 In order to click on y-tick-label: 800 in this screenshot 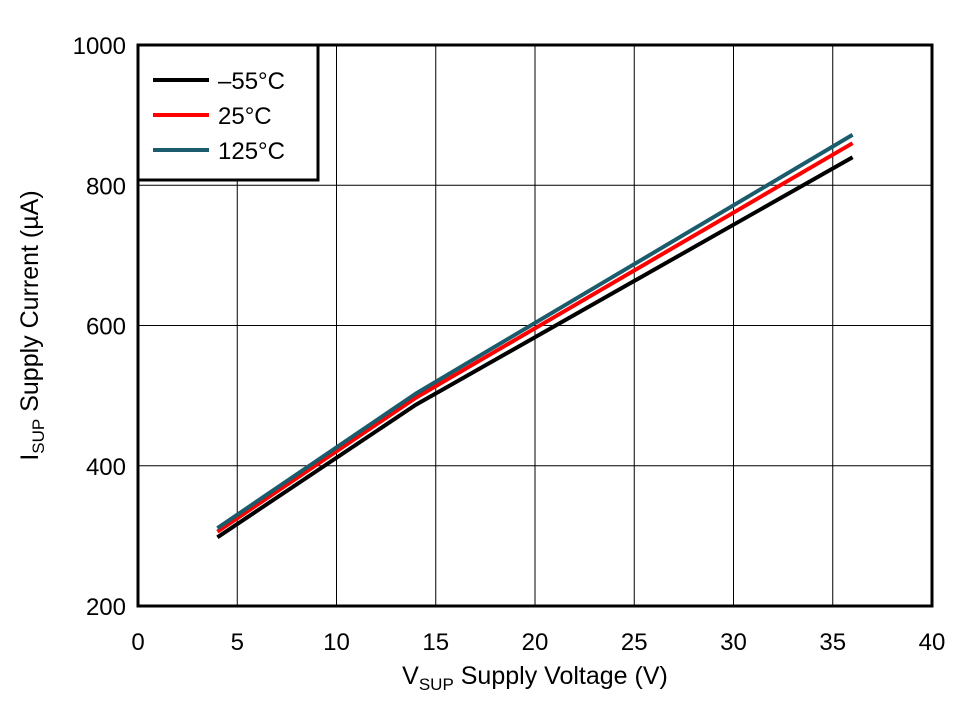, I will do `click(106, 186)`.